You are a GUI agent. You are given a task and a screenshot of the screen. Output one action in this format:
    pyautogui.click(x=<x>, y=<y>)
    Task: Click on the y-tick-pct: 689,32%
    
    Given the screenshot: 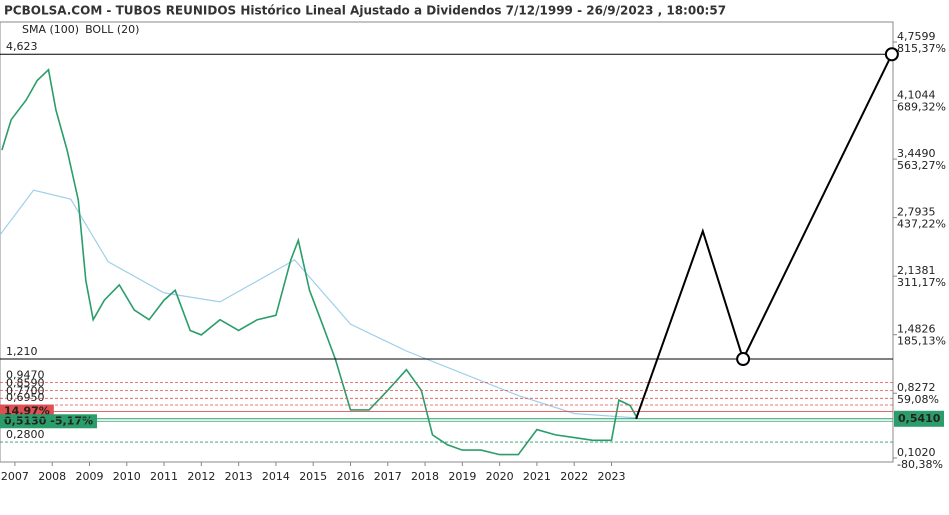 What is the action you would take?
    pyautogui.click(x=921, y=107)
    